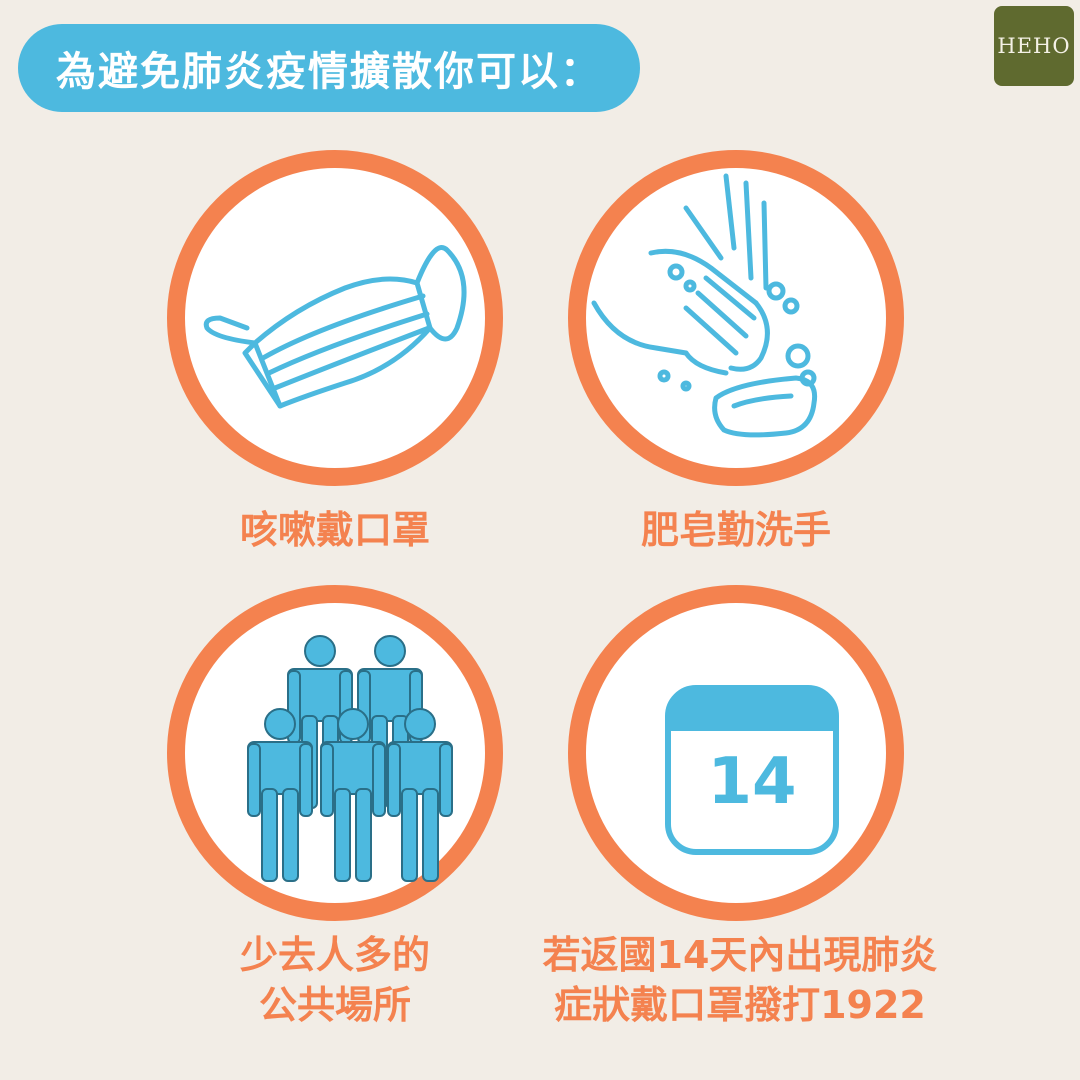 The width and height of the screenshot is (1080, 1080). I want to click on tip-circle-crowd, so click(335, 753).